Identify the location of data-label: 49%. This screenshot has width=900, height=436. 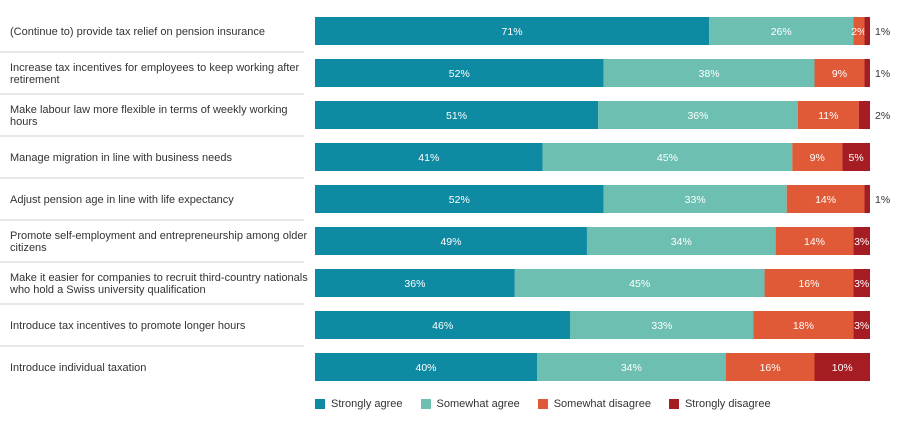
(450, 242).